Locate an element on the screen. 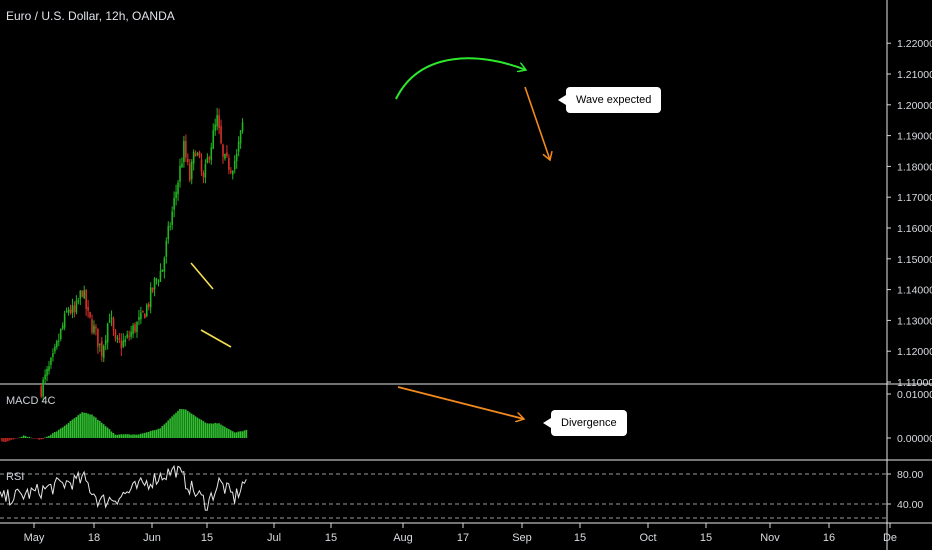 This screenshot has height=550, width=932. time-tick-label: Oct is located at coordinates (647, 538).